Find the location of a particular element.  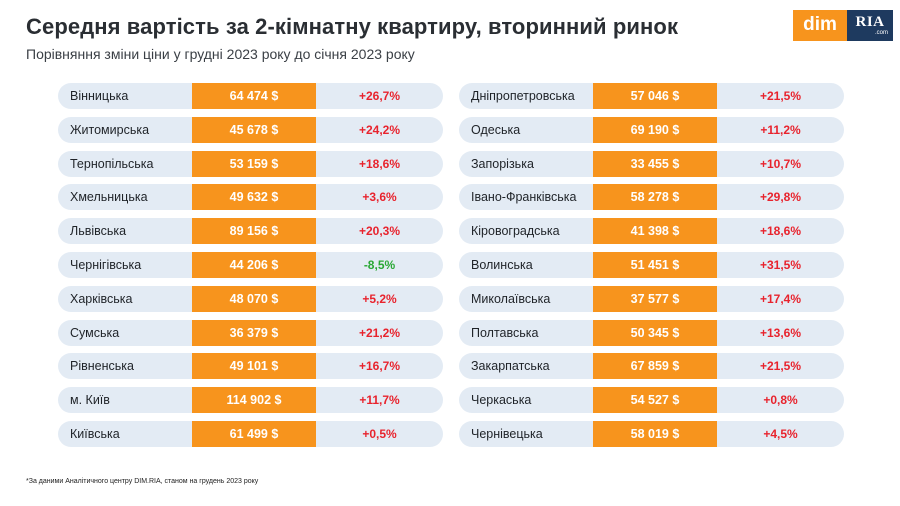

region-name: Вінницька is located at coordinates (99, 96).